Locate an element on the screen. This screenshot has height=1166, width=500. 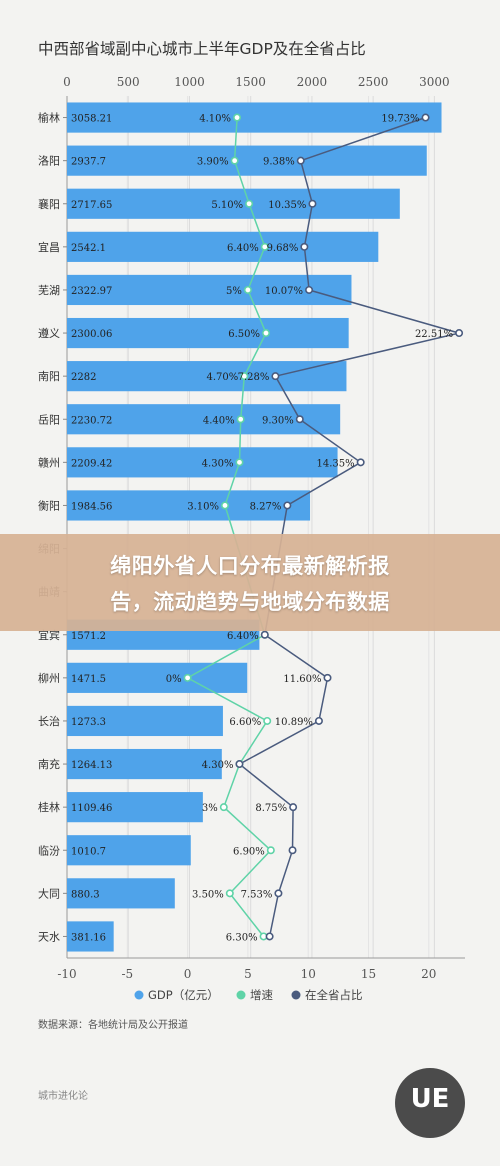
series-2-label-8: 14.35% is located at coordinates (336, 463).